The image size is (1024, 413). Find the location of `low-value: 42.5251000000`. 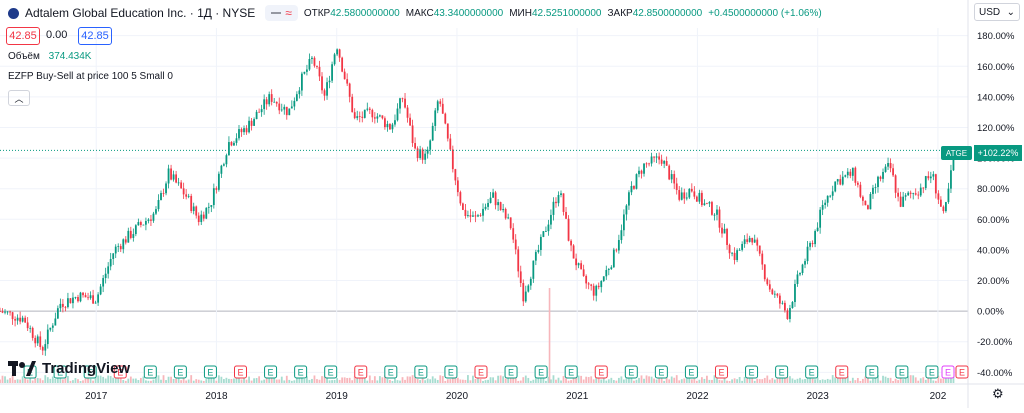

low-value: 42.5251000000 is located at coordinates (566, 13).